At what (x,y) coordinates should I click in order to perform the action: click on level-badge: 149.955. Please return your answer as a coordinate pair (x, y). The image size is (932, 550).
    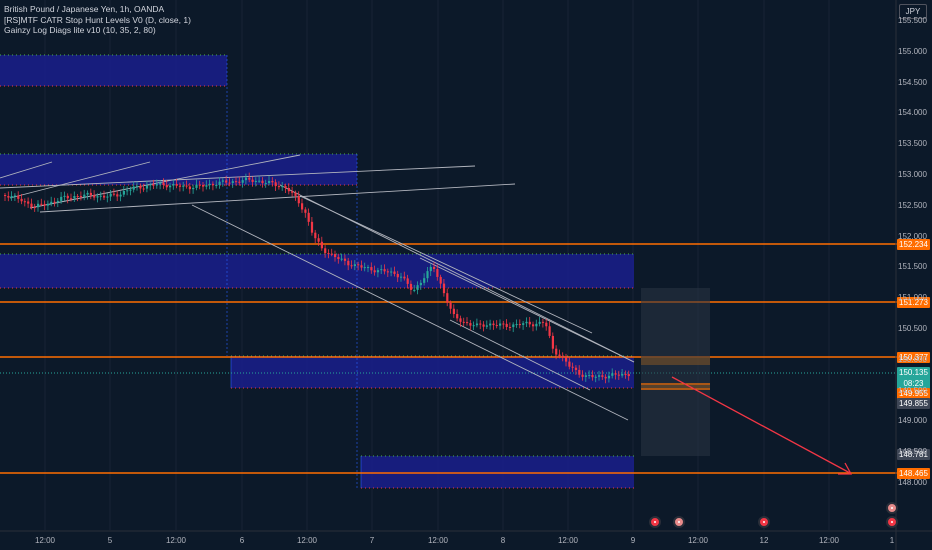
    Looking at the image, I should click on (913, 393).